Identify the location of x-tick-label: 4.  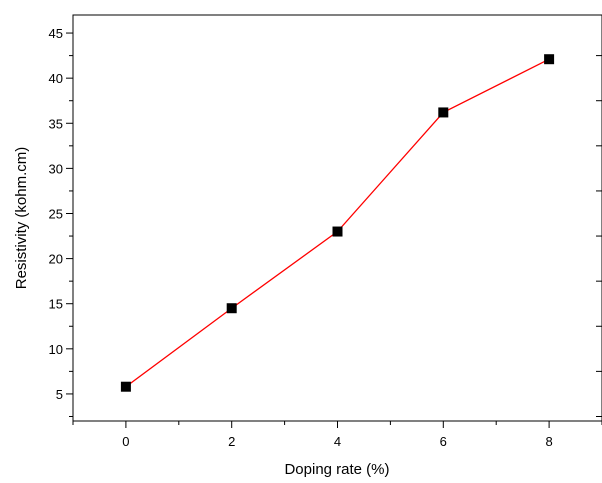
(337, 441).